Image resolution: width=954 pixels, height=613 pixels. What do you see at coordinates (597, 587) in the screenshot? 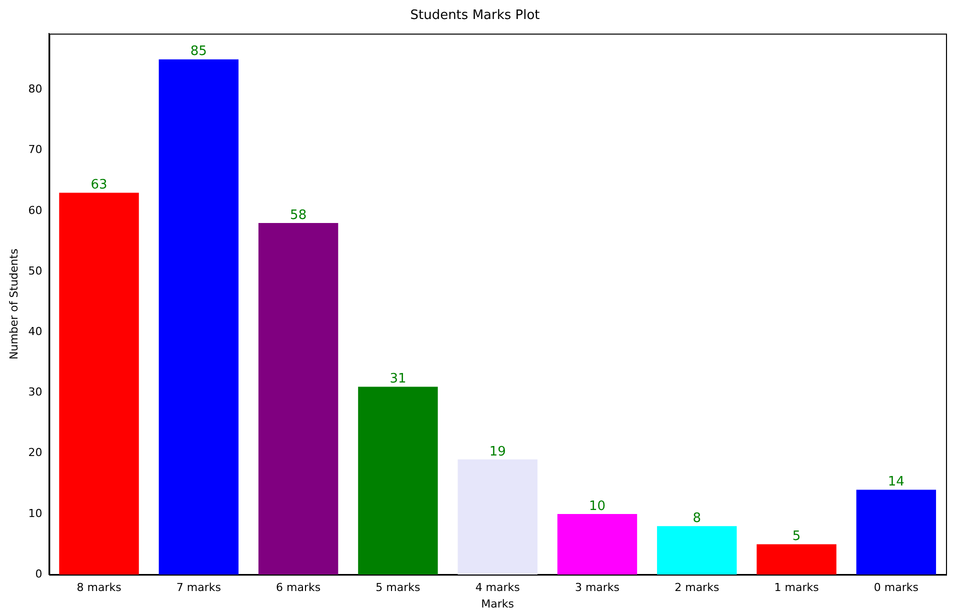
I see `x-tick-label: 3 marks` at bounding box center [597, 587].